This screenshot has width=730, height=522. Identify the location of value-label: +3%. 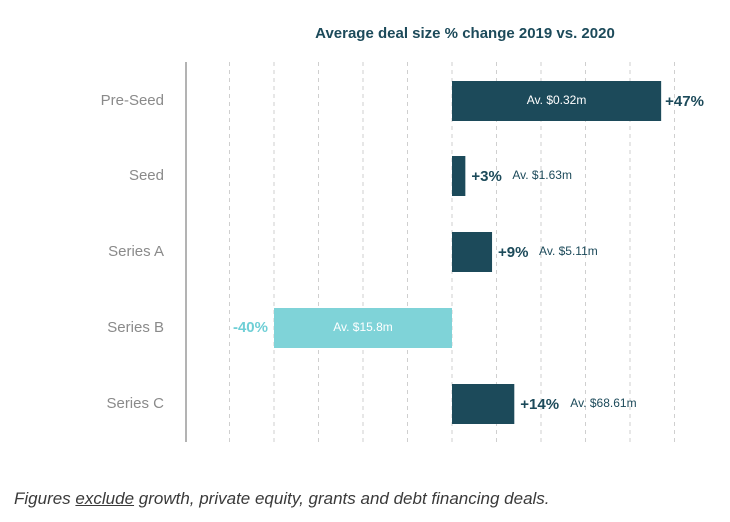
(486, 176).